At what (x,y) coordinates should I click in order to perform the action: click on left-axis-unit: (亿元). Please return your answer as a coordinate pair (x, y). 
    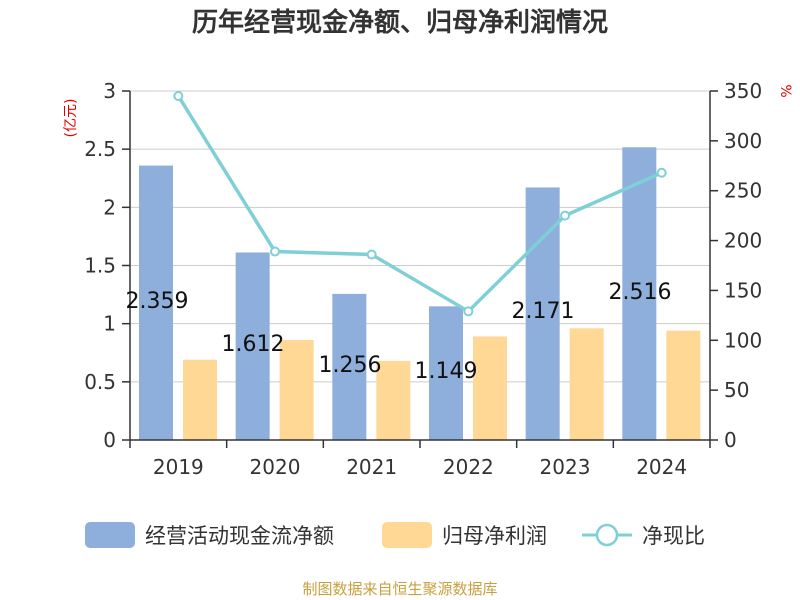
    Looking at the image, I should click on (71, 118).